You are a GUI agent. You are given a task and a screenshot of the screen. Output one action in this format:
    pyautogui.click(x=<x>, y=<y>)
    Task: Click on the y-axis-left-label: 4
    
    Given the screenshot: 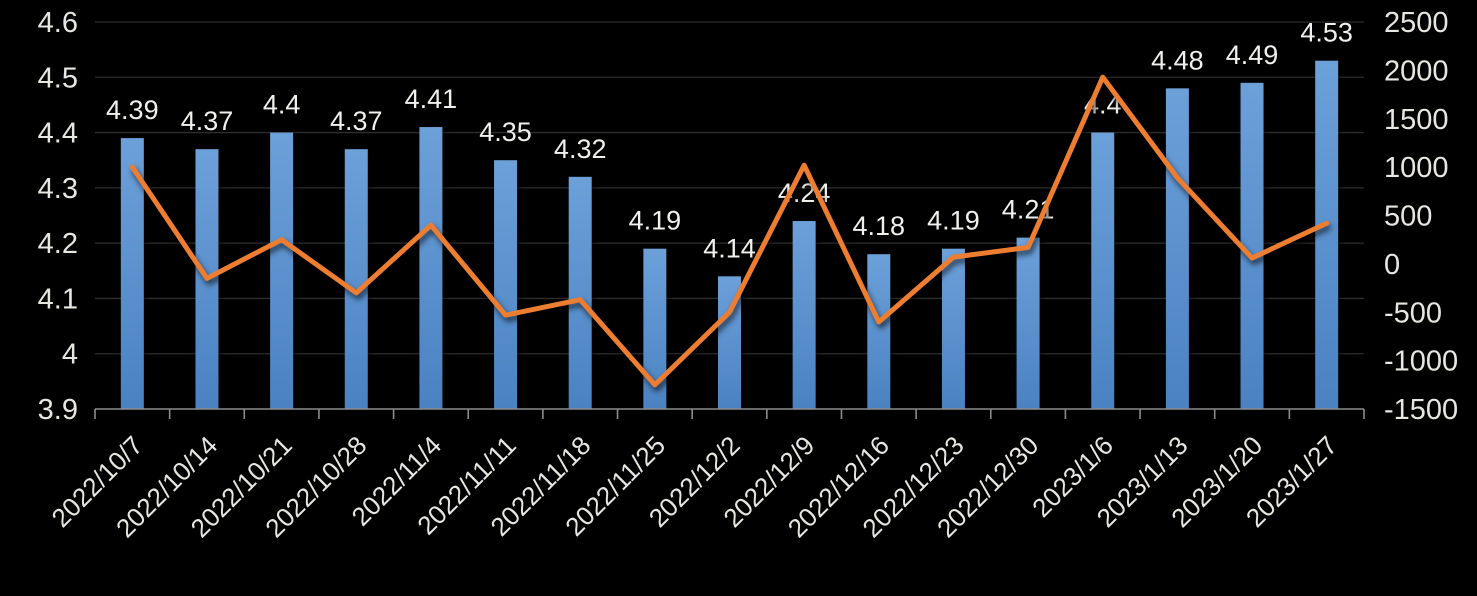 What is the action you would take?
    pyautogui.click(x=70, y=355)
    